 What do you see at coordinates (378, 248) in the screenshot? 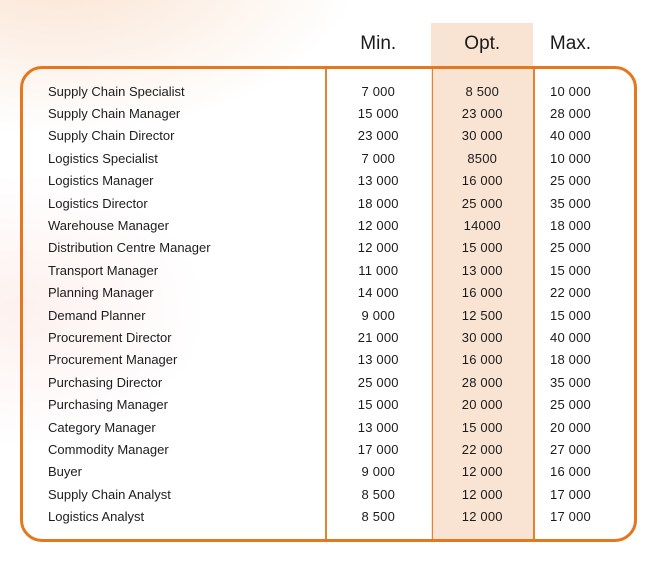
I see `row-min: 12 000` at bounding box center [378, 248].